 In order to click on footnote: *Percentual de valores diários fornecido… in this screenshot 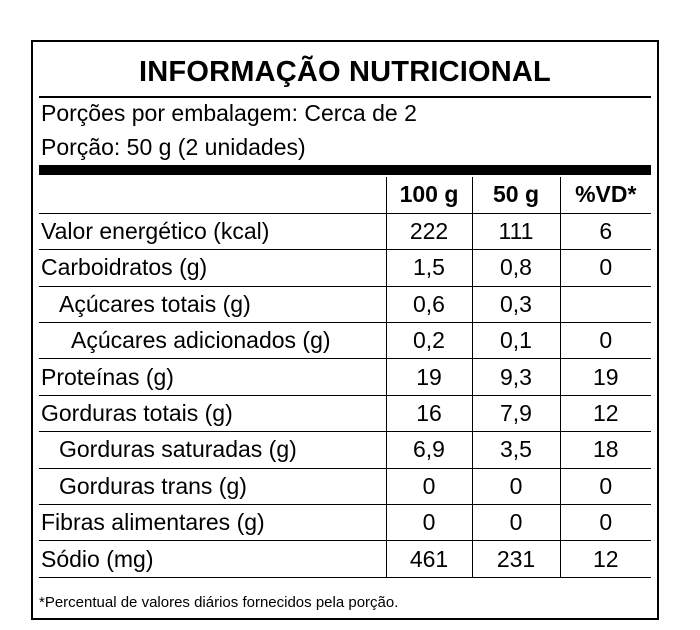, I will do `click(219, 602)`.